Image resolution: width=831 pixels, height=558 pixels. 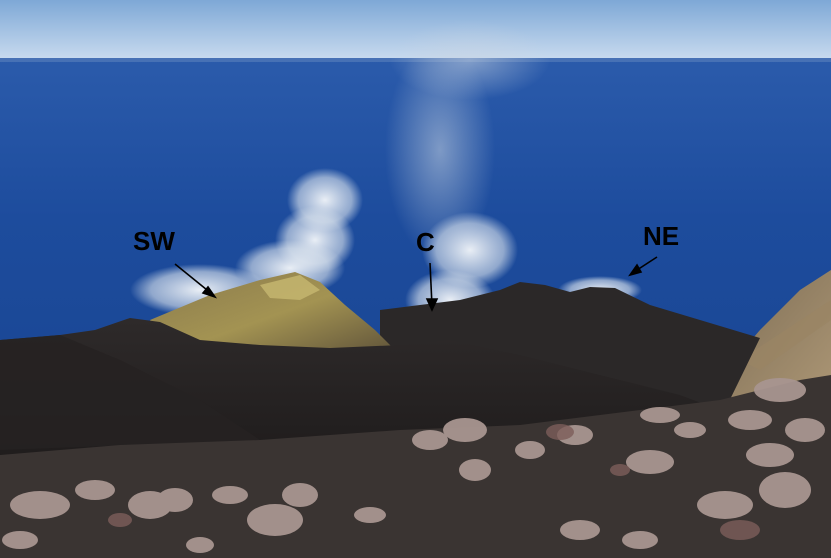 What do you see at coordinates (416, 284) in the screenshot?
I see `annotation-arrows` at bounding box center [416, 284].